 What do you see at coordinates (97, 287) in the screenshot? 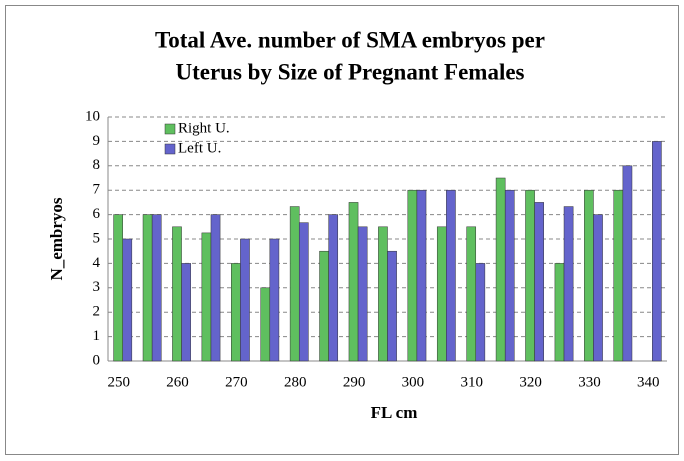
I see `y-tick-label: 3` at bounding box center [97, 287].